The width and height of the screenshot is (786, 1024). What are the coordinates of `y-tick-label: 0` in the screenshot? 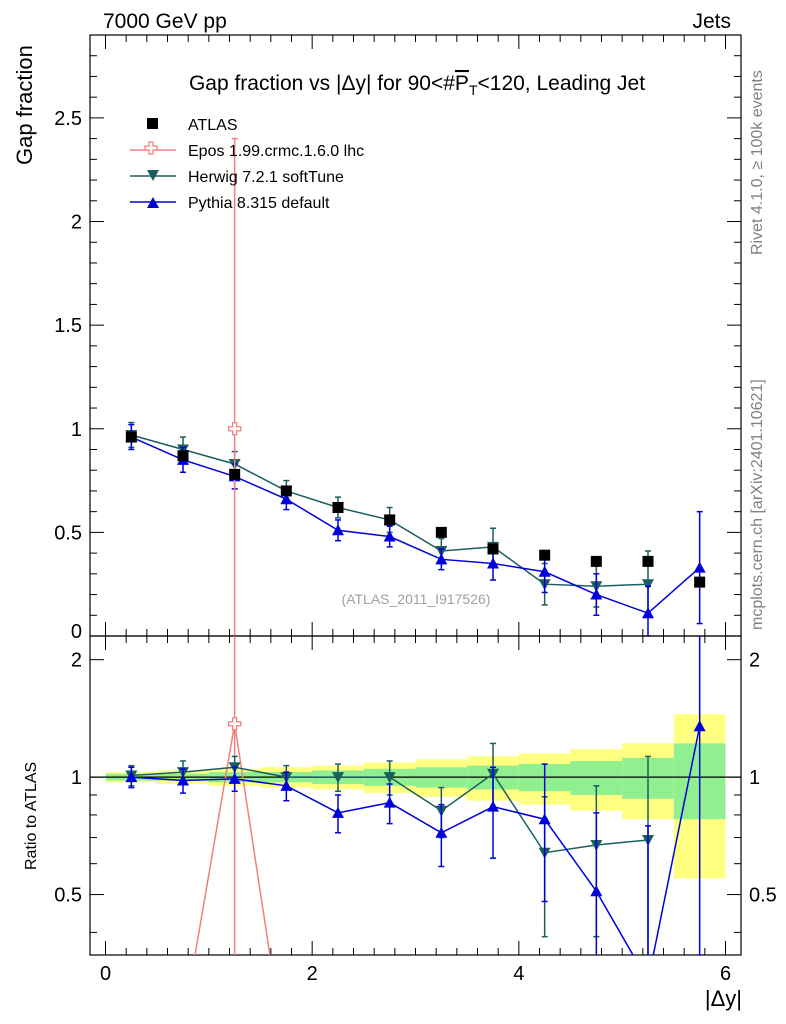 It's located at (76, 632).